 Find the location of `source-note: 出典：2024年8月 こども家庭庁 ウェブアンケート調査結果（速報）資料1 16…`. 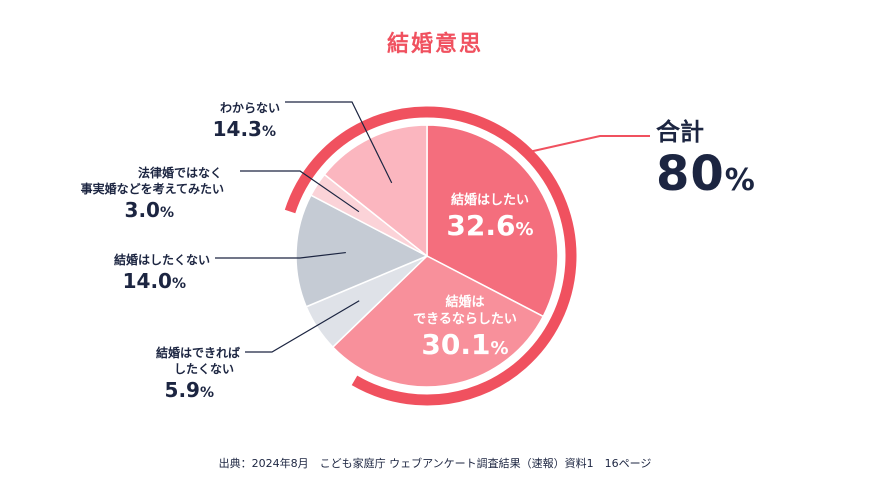

source-note: 出典：2024年8月 こども家庭庁 ウェブアンケート調査結果（速報）資料1 16… is located at coordinates (435, 463).